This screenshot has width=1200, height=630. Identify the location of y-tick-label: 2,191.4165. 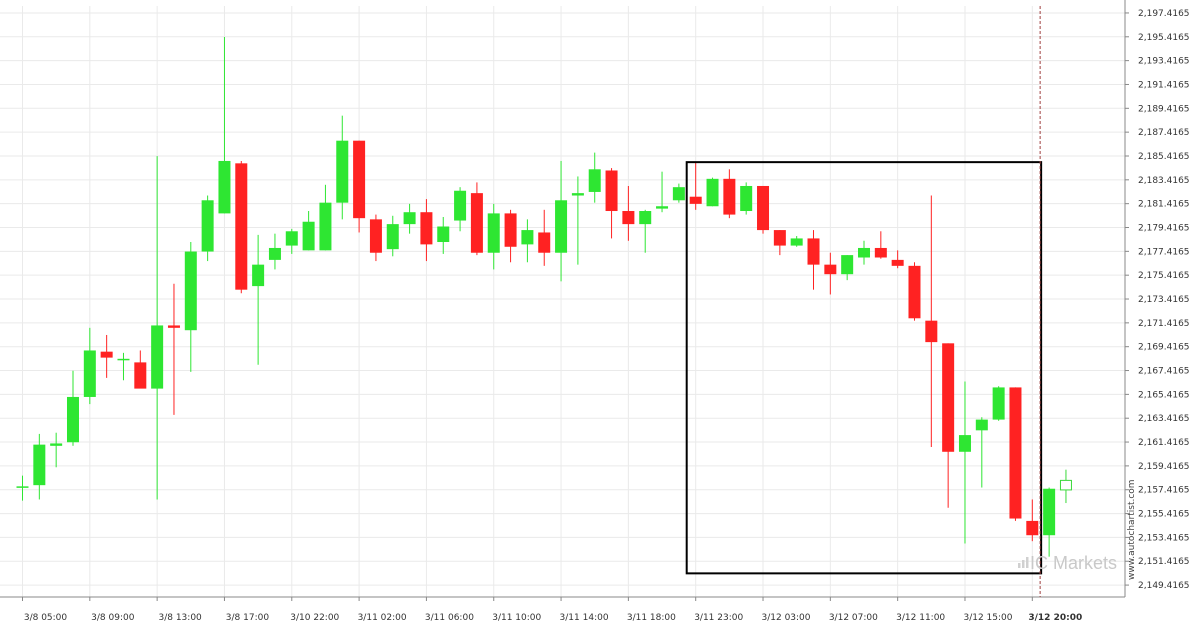
(1164, 85).